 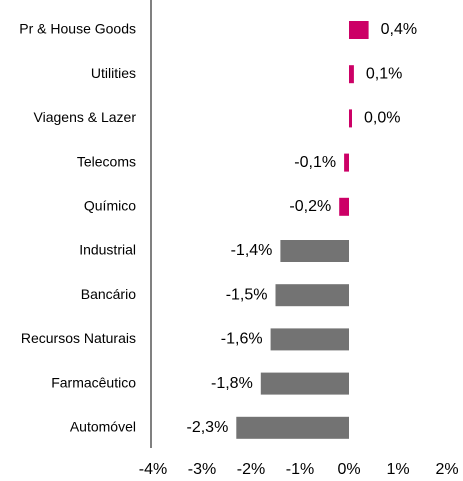 What do you see at coordinates (113, 73) in the screenshot?
I see `category-label: Utilities` at bounding box center [113, 73].